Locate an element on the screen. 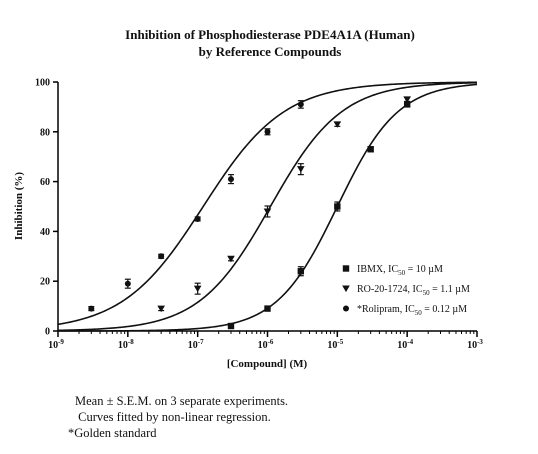 The height and width of the screenshot is (454, 538). chart-title-line-2: by Reference Compounds is located at coordinates (270, 51).